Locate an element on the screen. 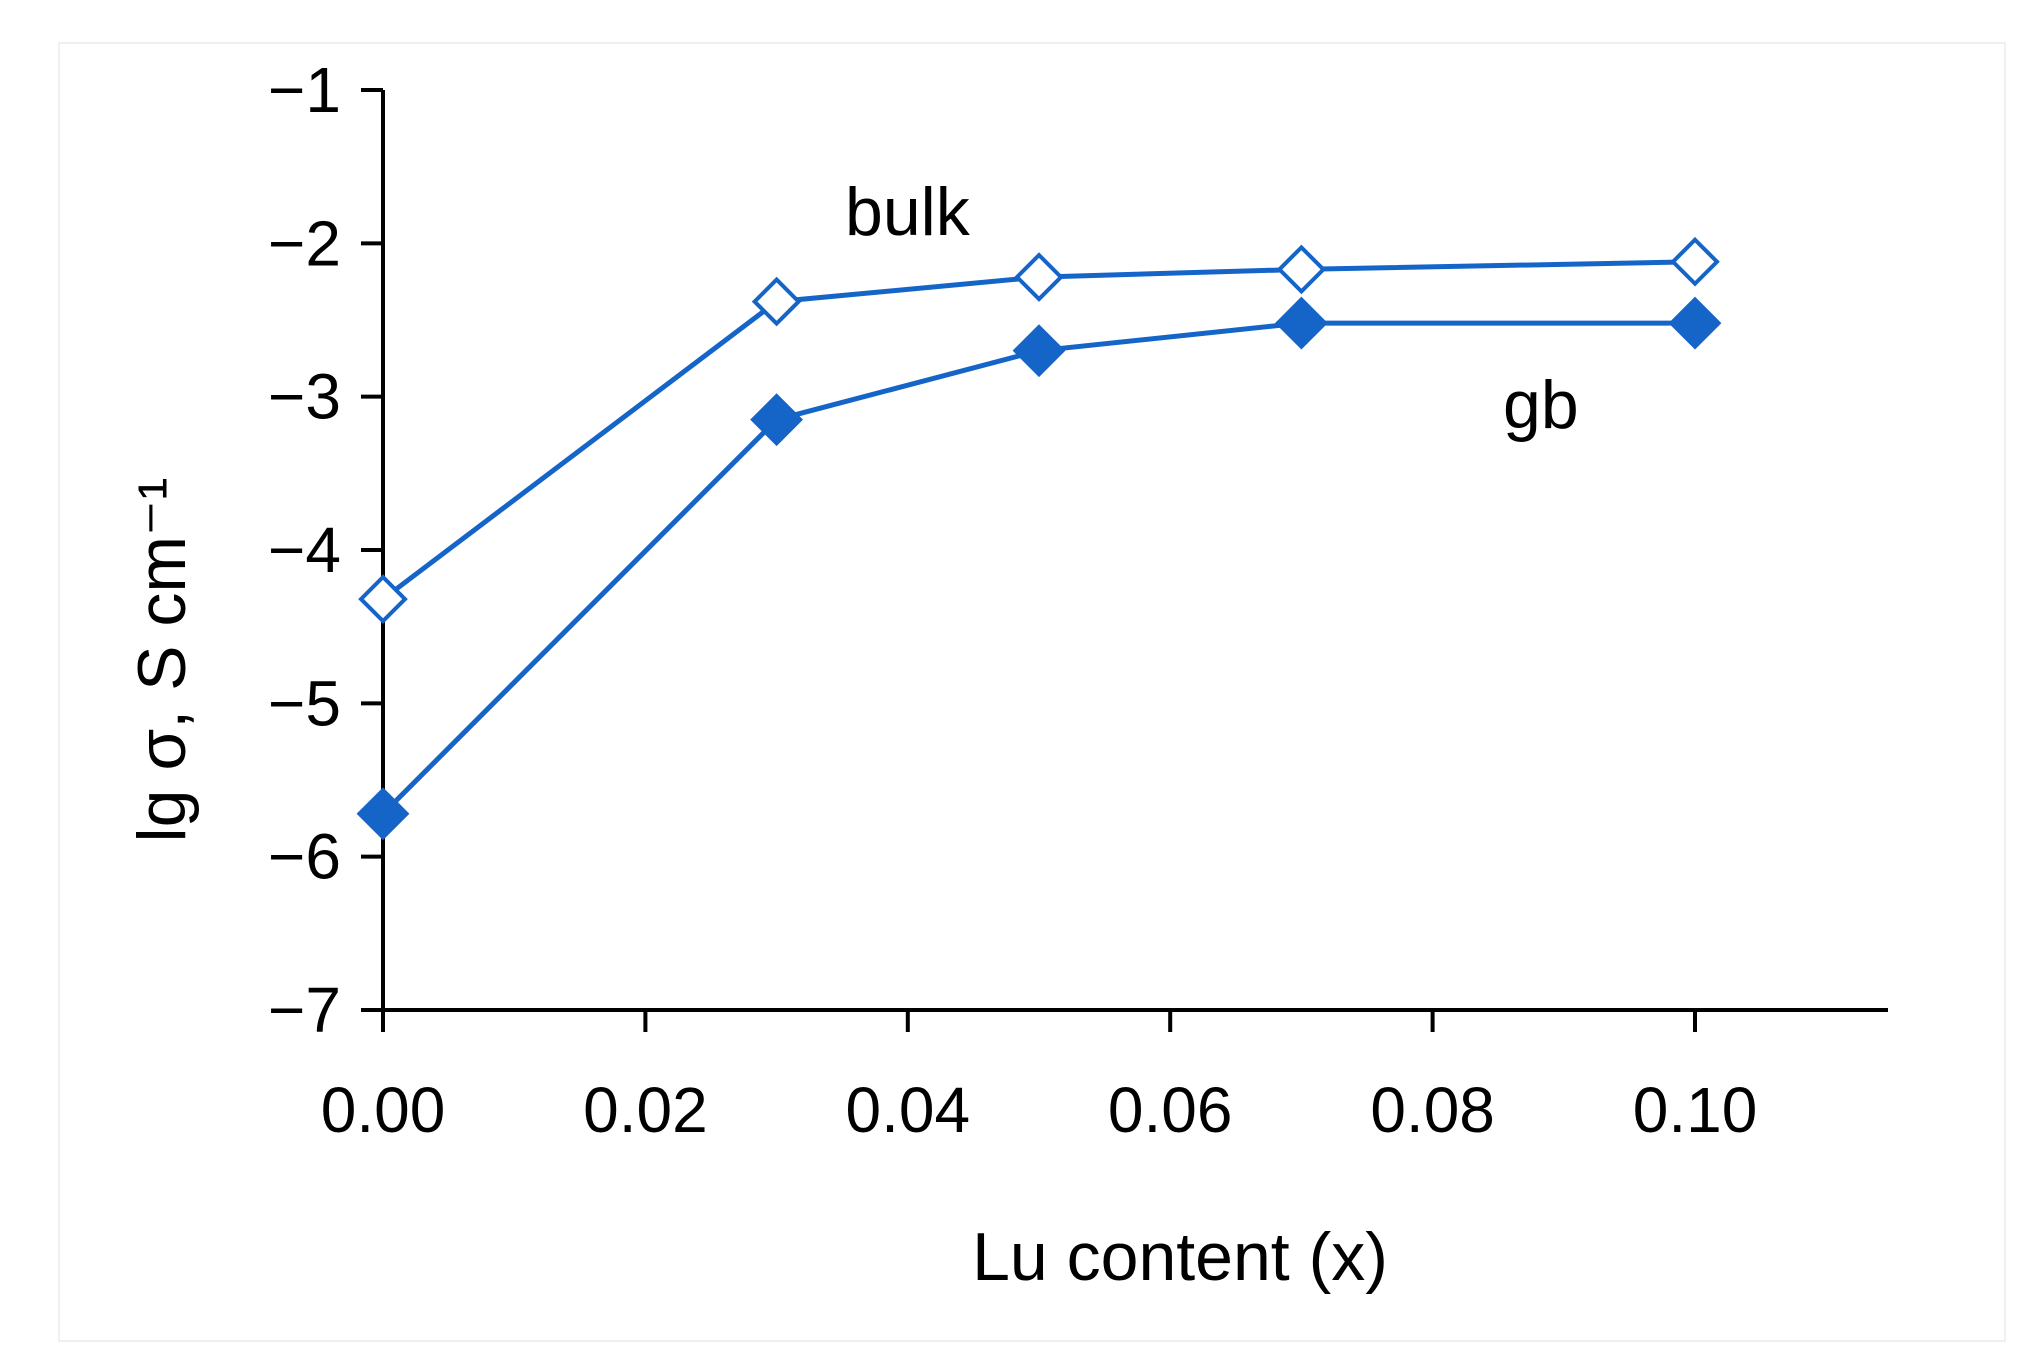 The width and height of the screenshot is (2029, 1370). x-tick-label: 0.02 is located at coordinates (645, 1110).